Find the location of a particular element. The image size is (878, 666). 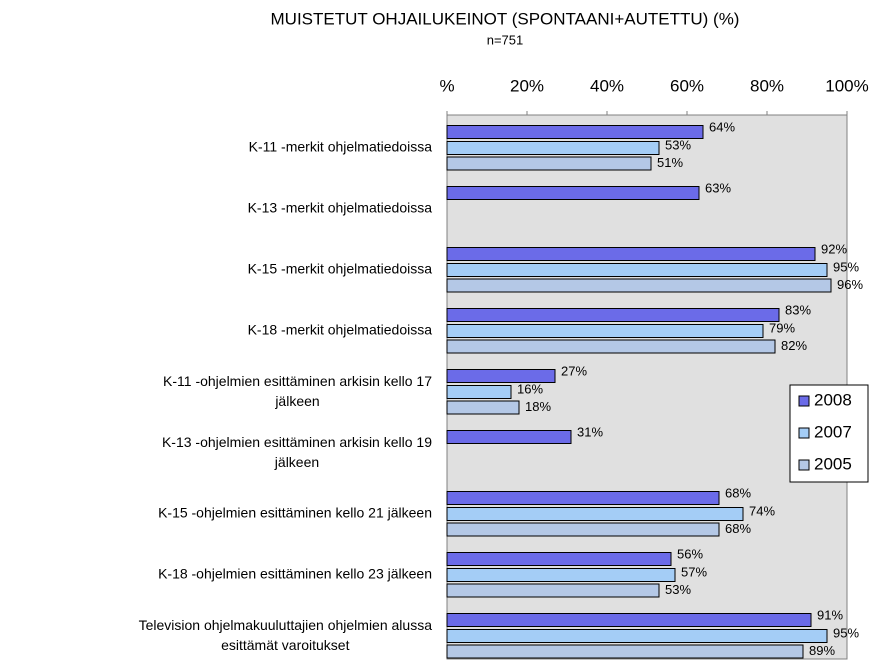

x-tick-label: 80% is located at coordinates (767, 85).